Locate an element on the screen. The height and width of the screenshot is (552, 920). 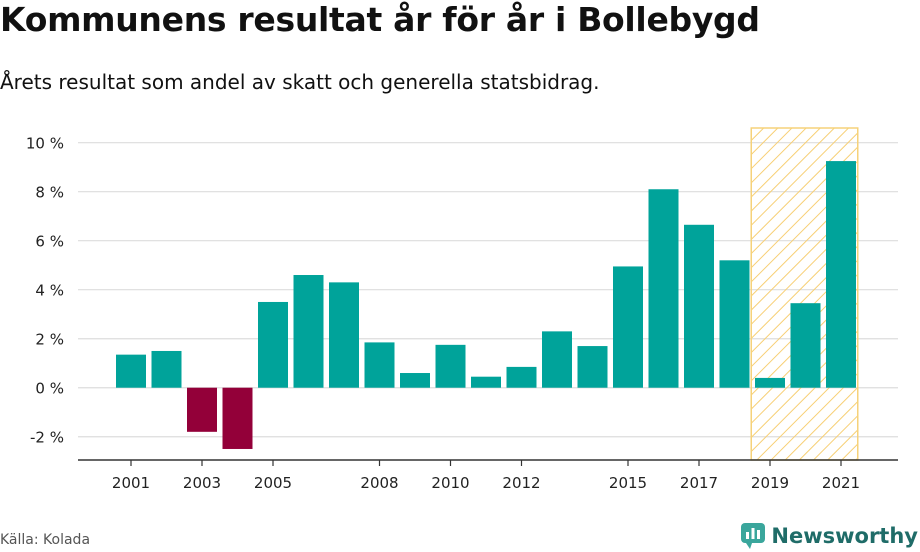
y-tick-label: 10 % is located at coordinates (45, 144).